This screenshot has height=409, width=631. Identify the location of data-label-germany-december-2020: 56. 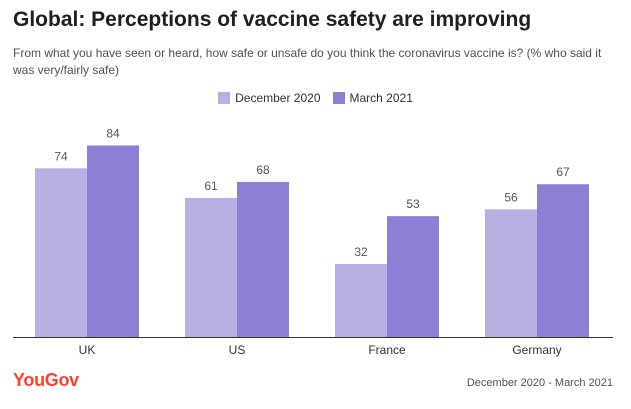
(511, 197).